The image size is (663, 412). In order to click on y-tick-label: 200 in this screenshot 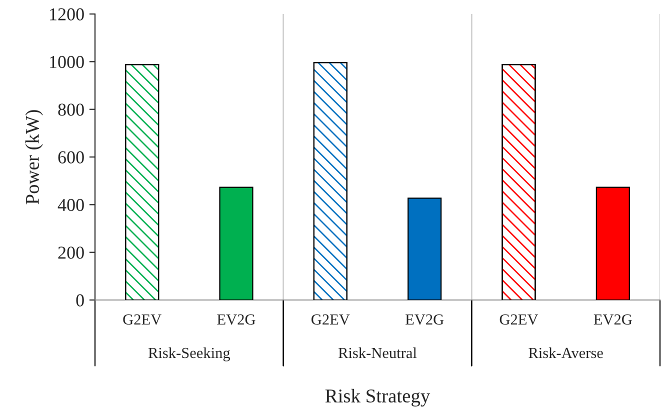, I will do `click(71, 252)`.